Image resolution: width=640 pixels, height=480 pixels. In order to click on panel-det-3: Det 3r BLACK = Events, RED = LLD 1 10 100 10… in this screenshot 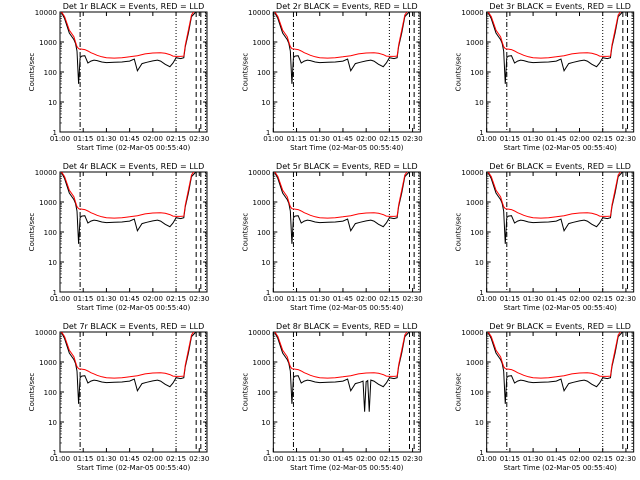, I will do `click(545, 77)`.